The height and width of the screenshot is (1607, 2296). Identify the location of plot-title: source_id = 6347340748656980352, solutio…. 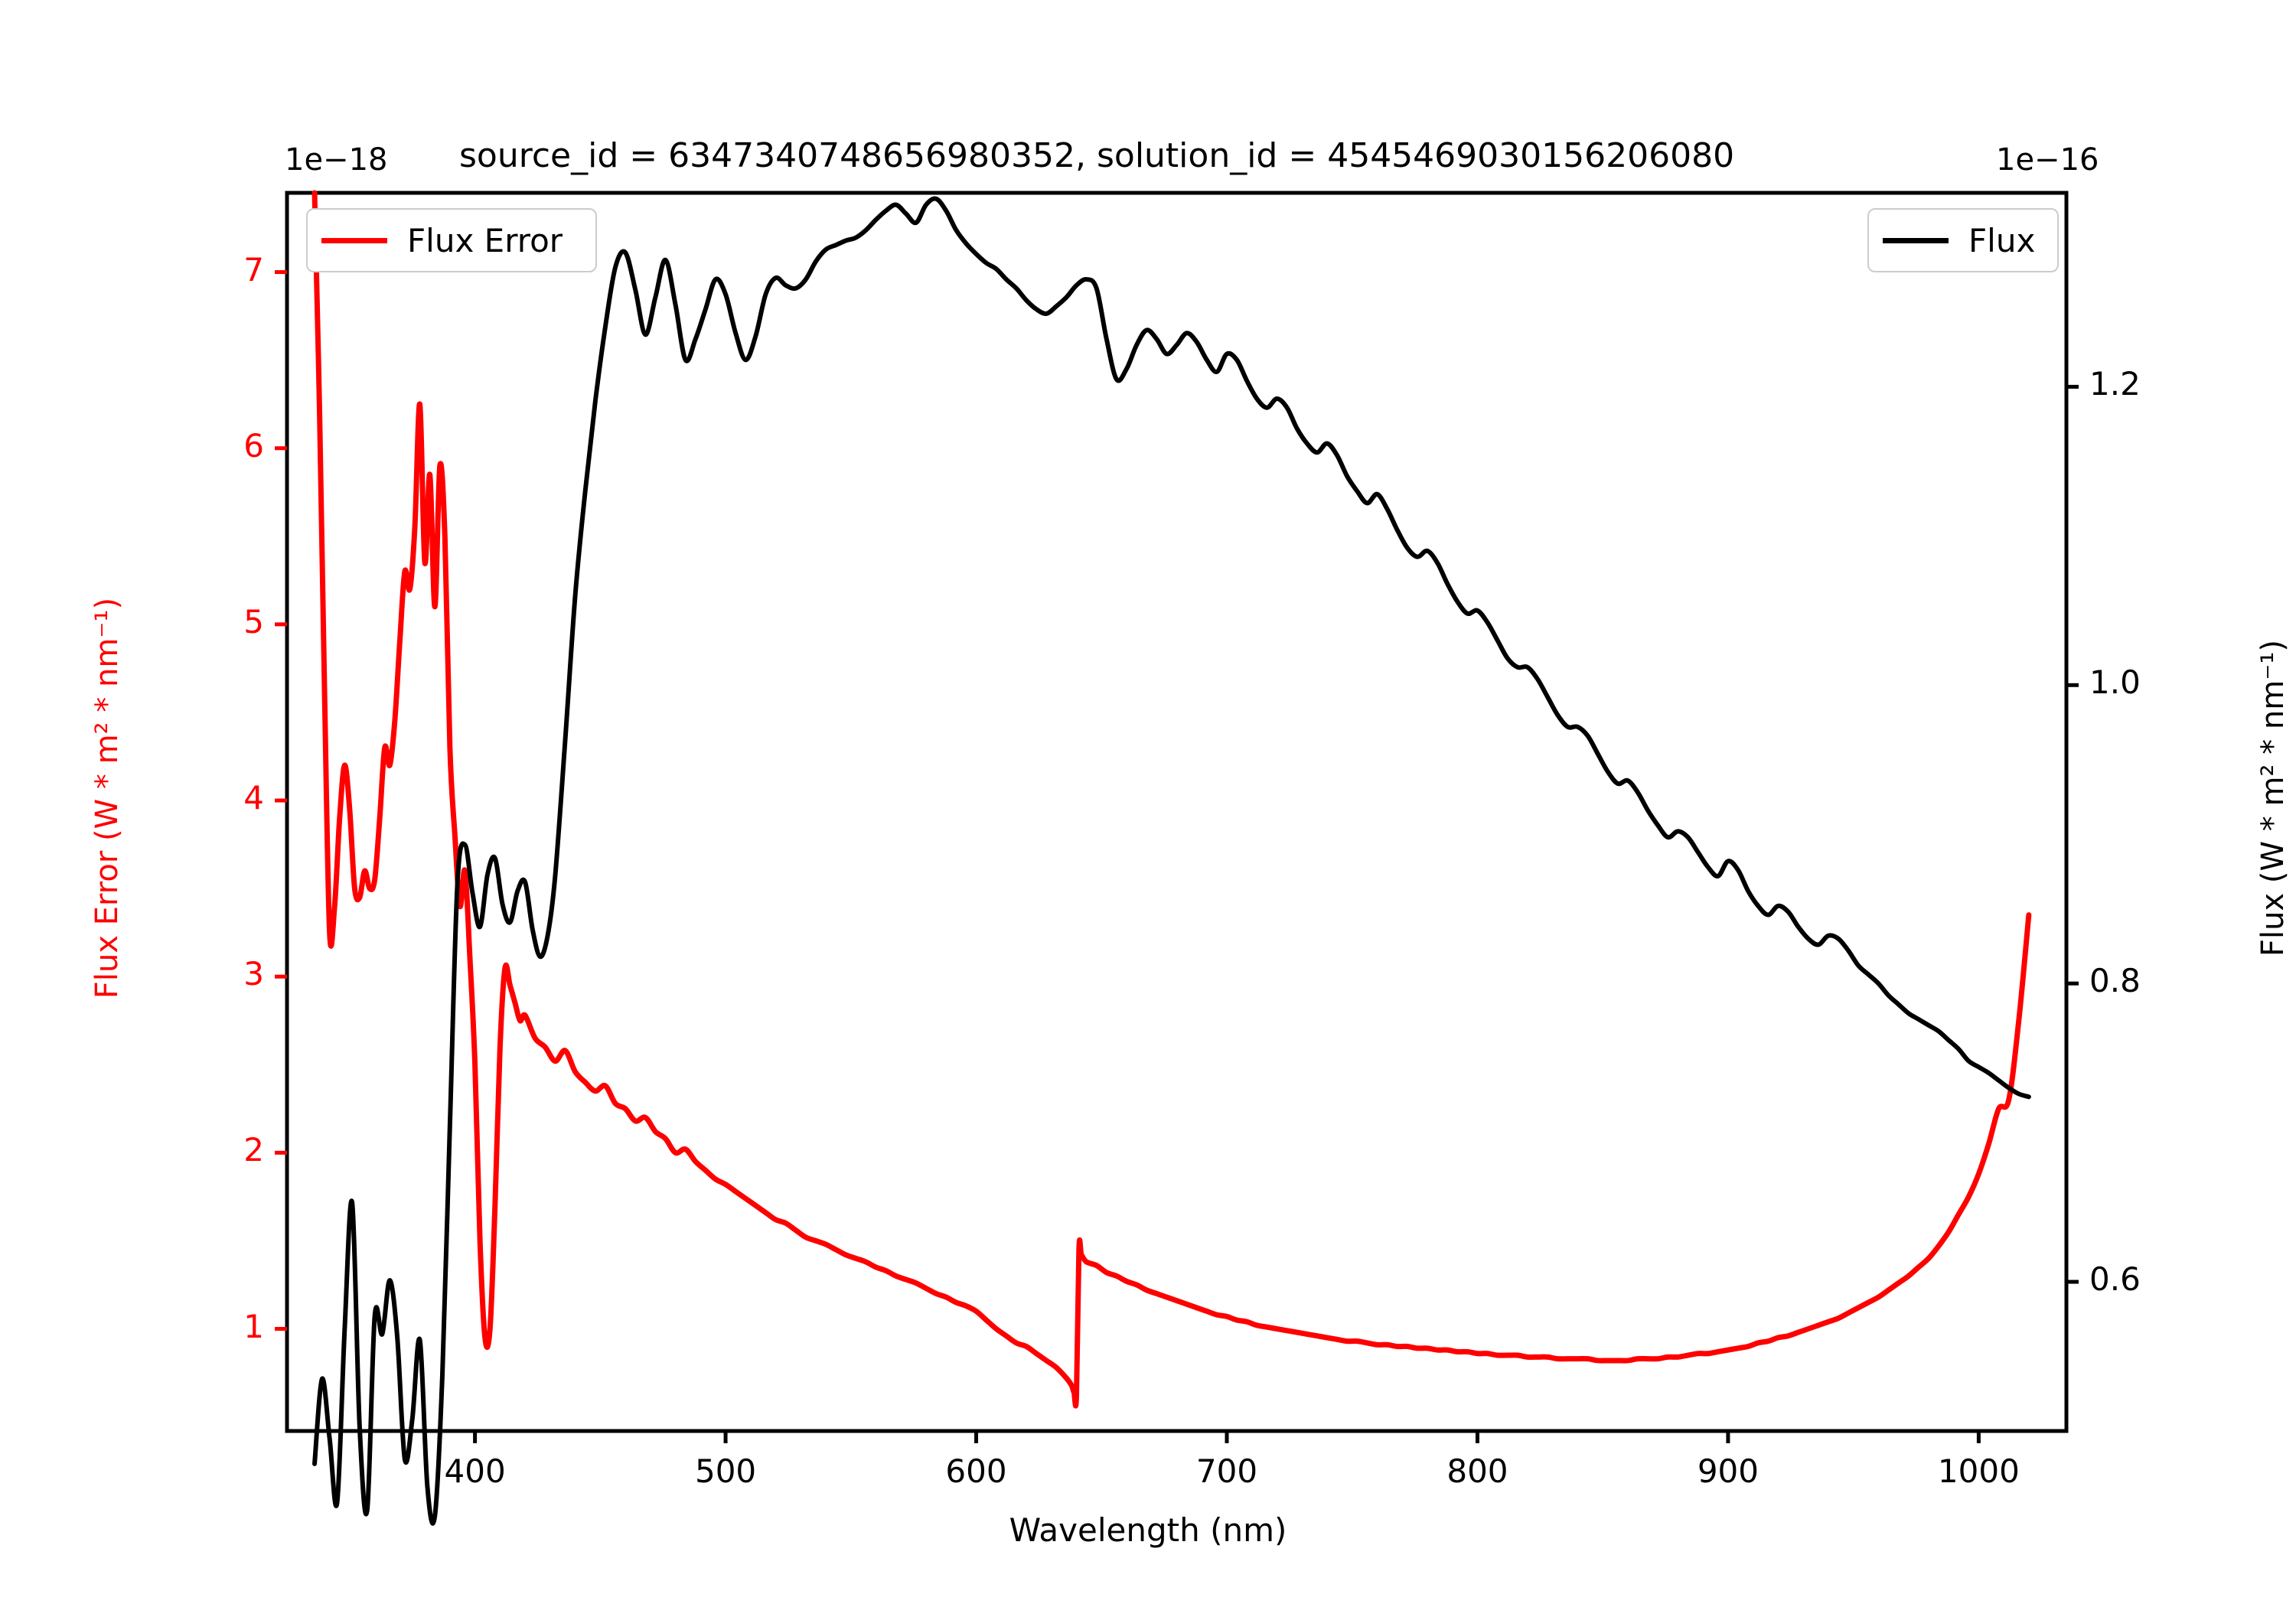
(1097, 155).